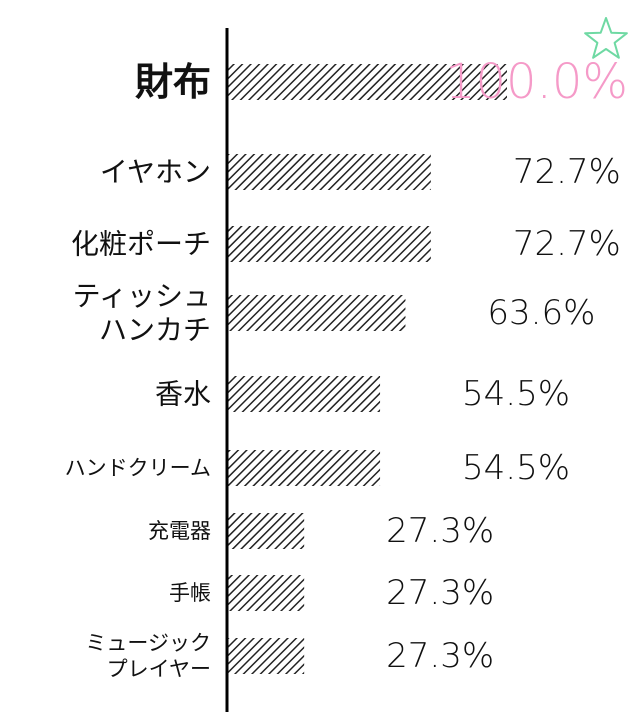 This screenshot has height=719, width=640. What do you see at coordinates (155, 330) in the screenshot?
I see `category-label: ハンカチ` at bounding box center [155, 330].